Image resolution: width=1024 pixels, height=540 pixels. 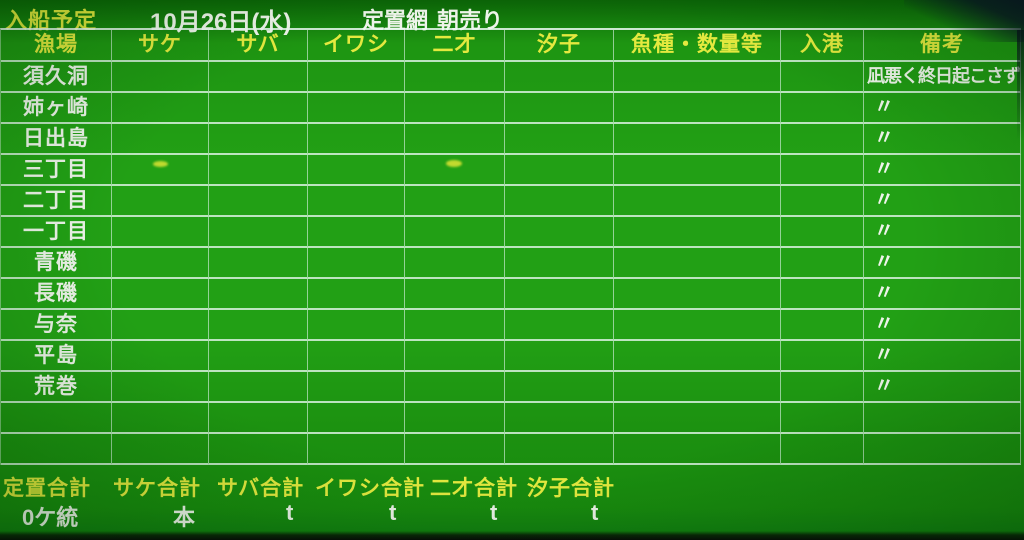 I want to click on summary-value-0: 0ケ統, so click(x=50, y=517).